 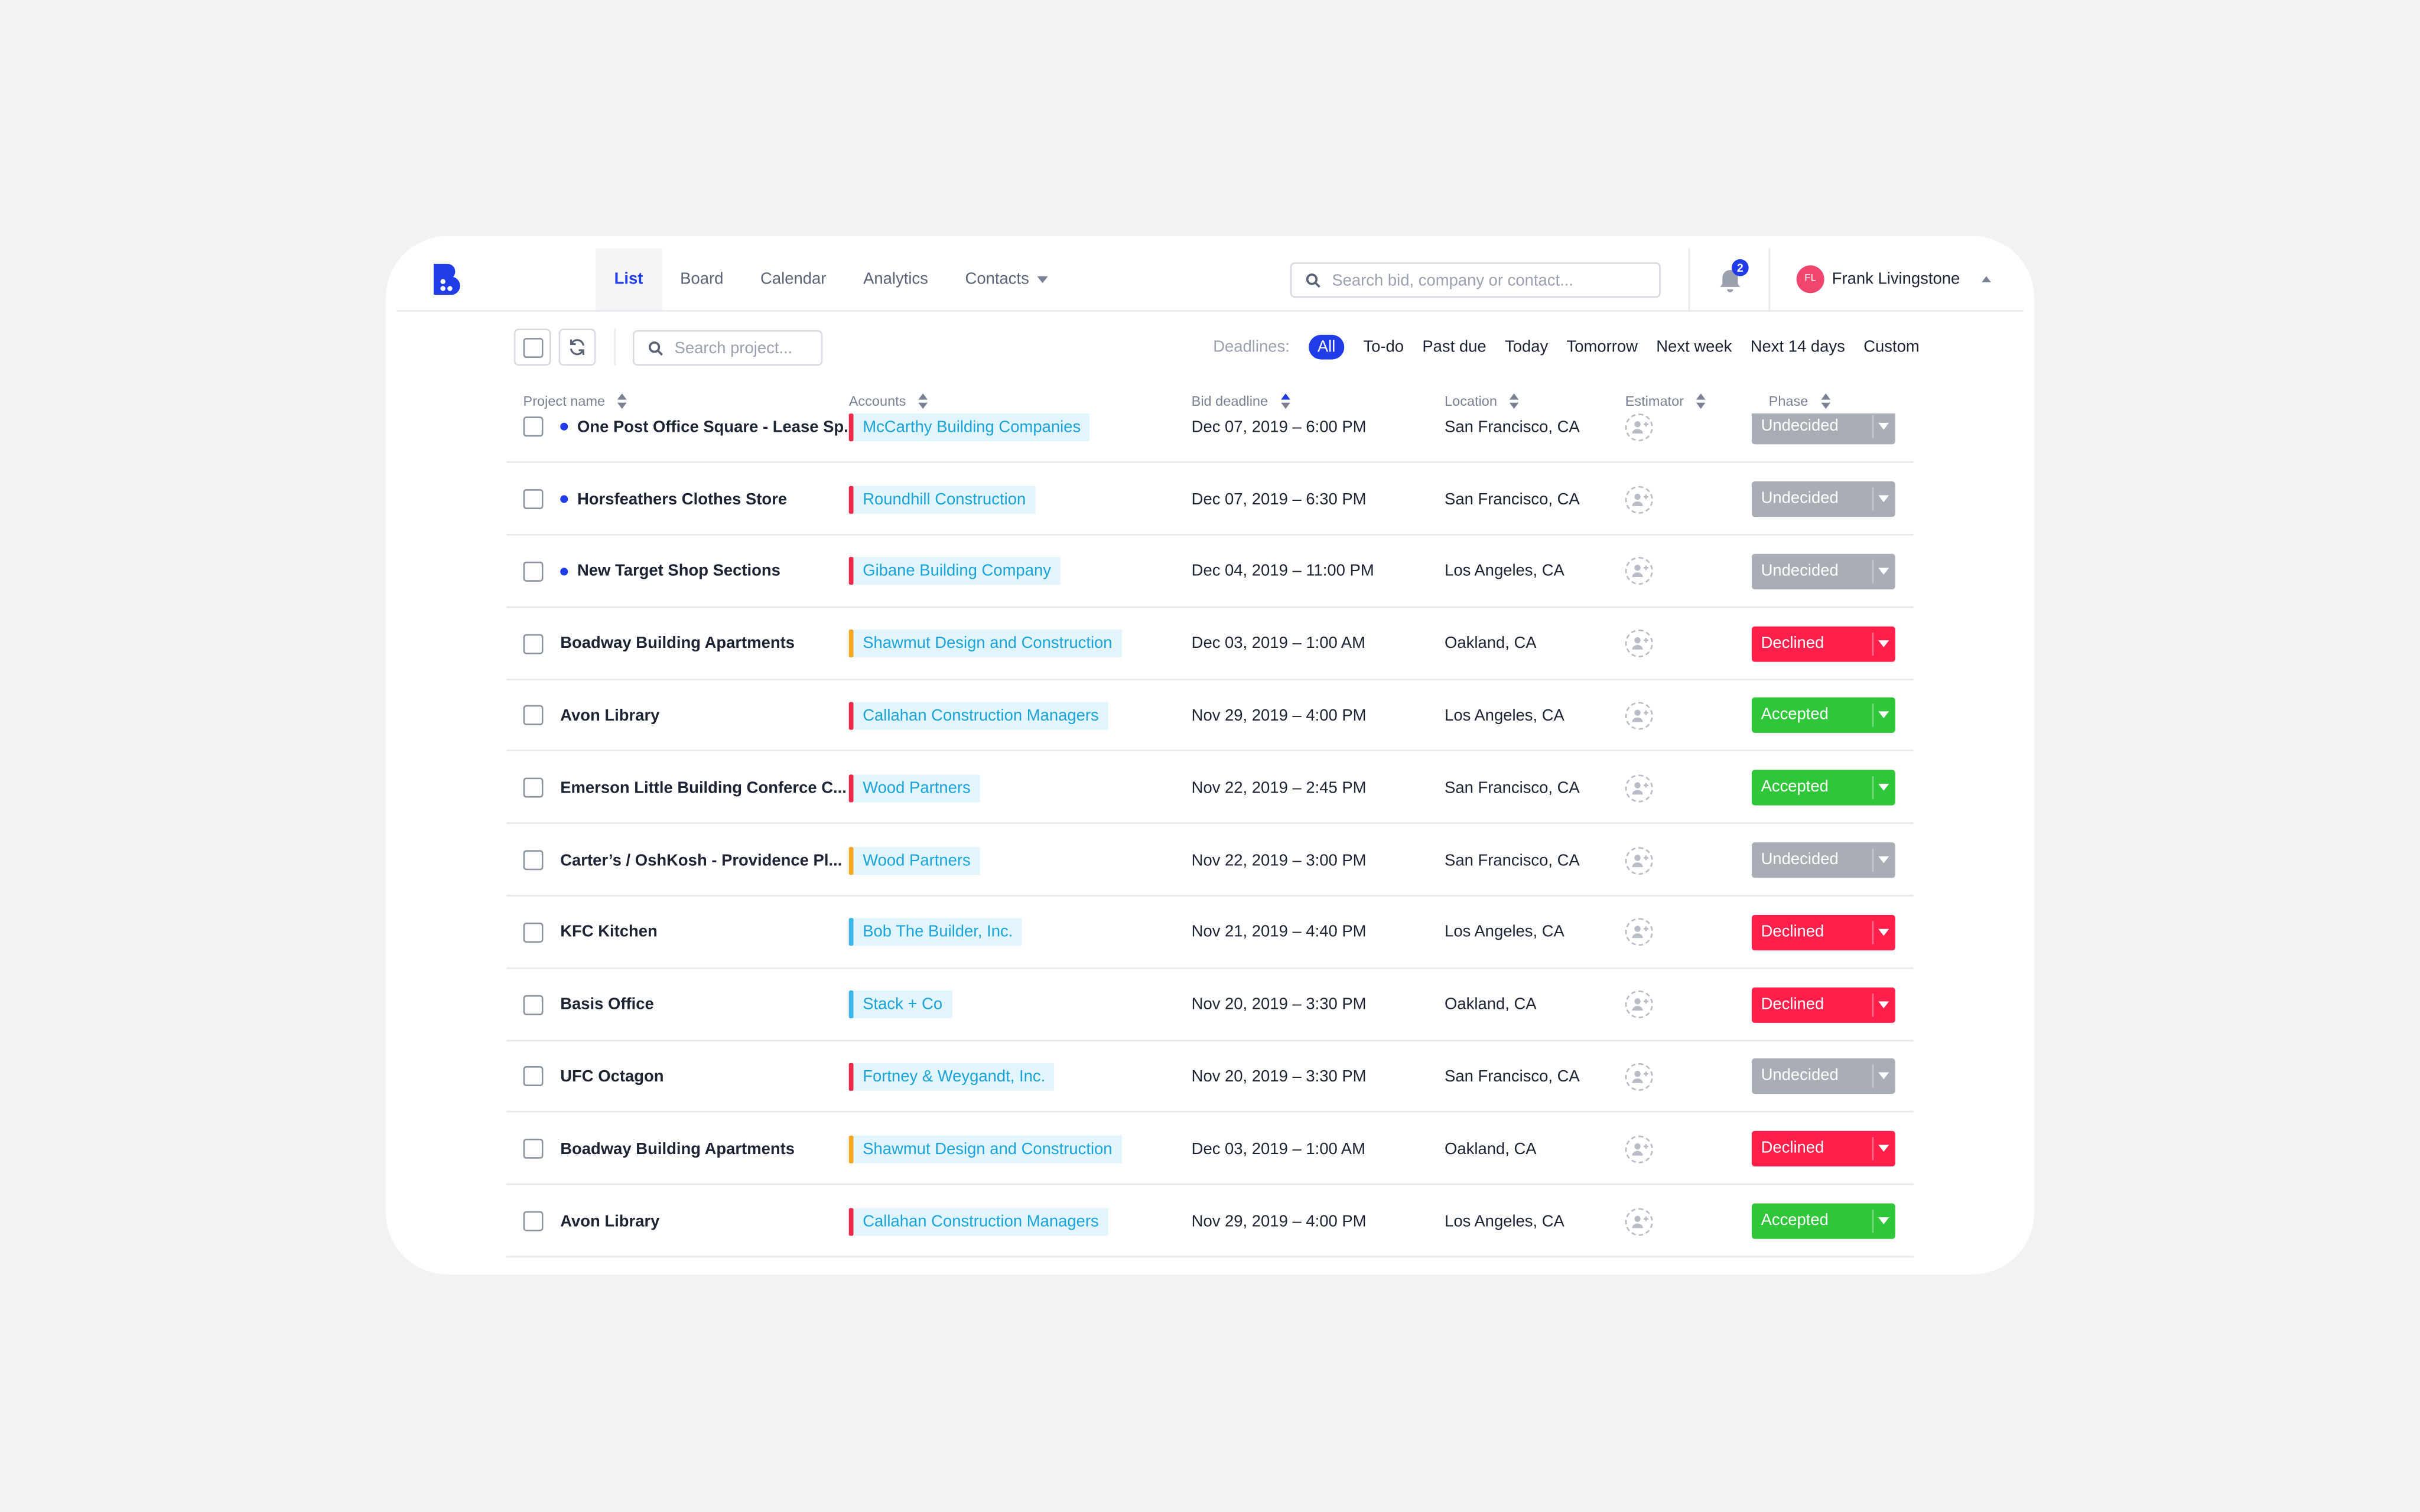 I want to click on notifications: 2, so click(x=1732, y=276).